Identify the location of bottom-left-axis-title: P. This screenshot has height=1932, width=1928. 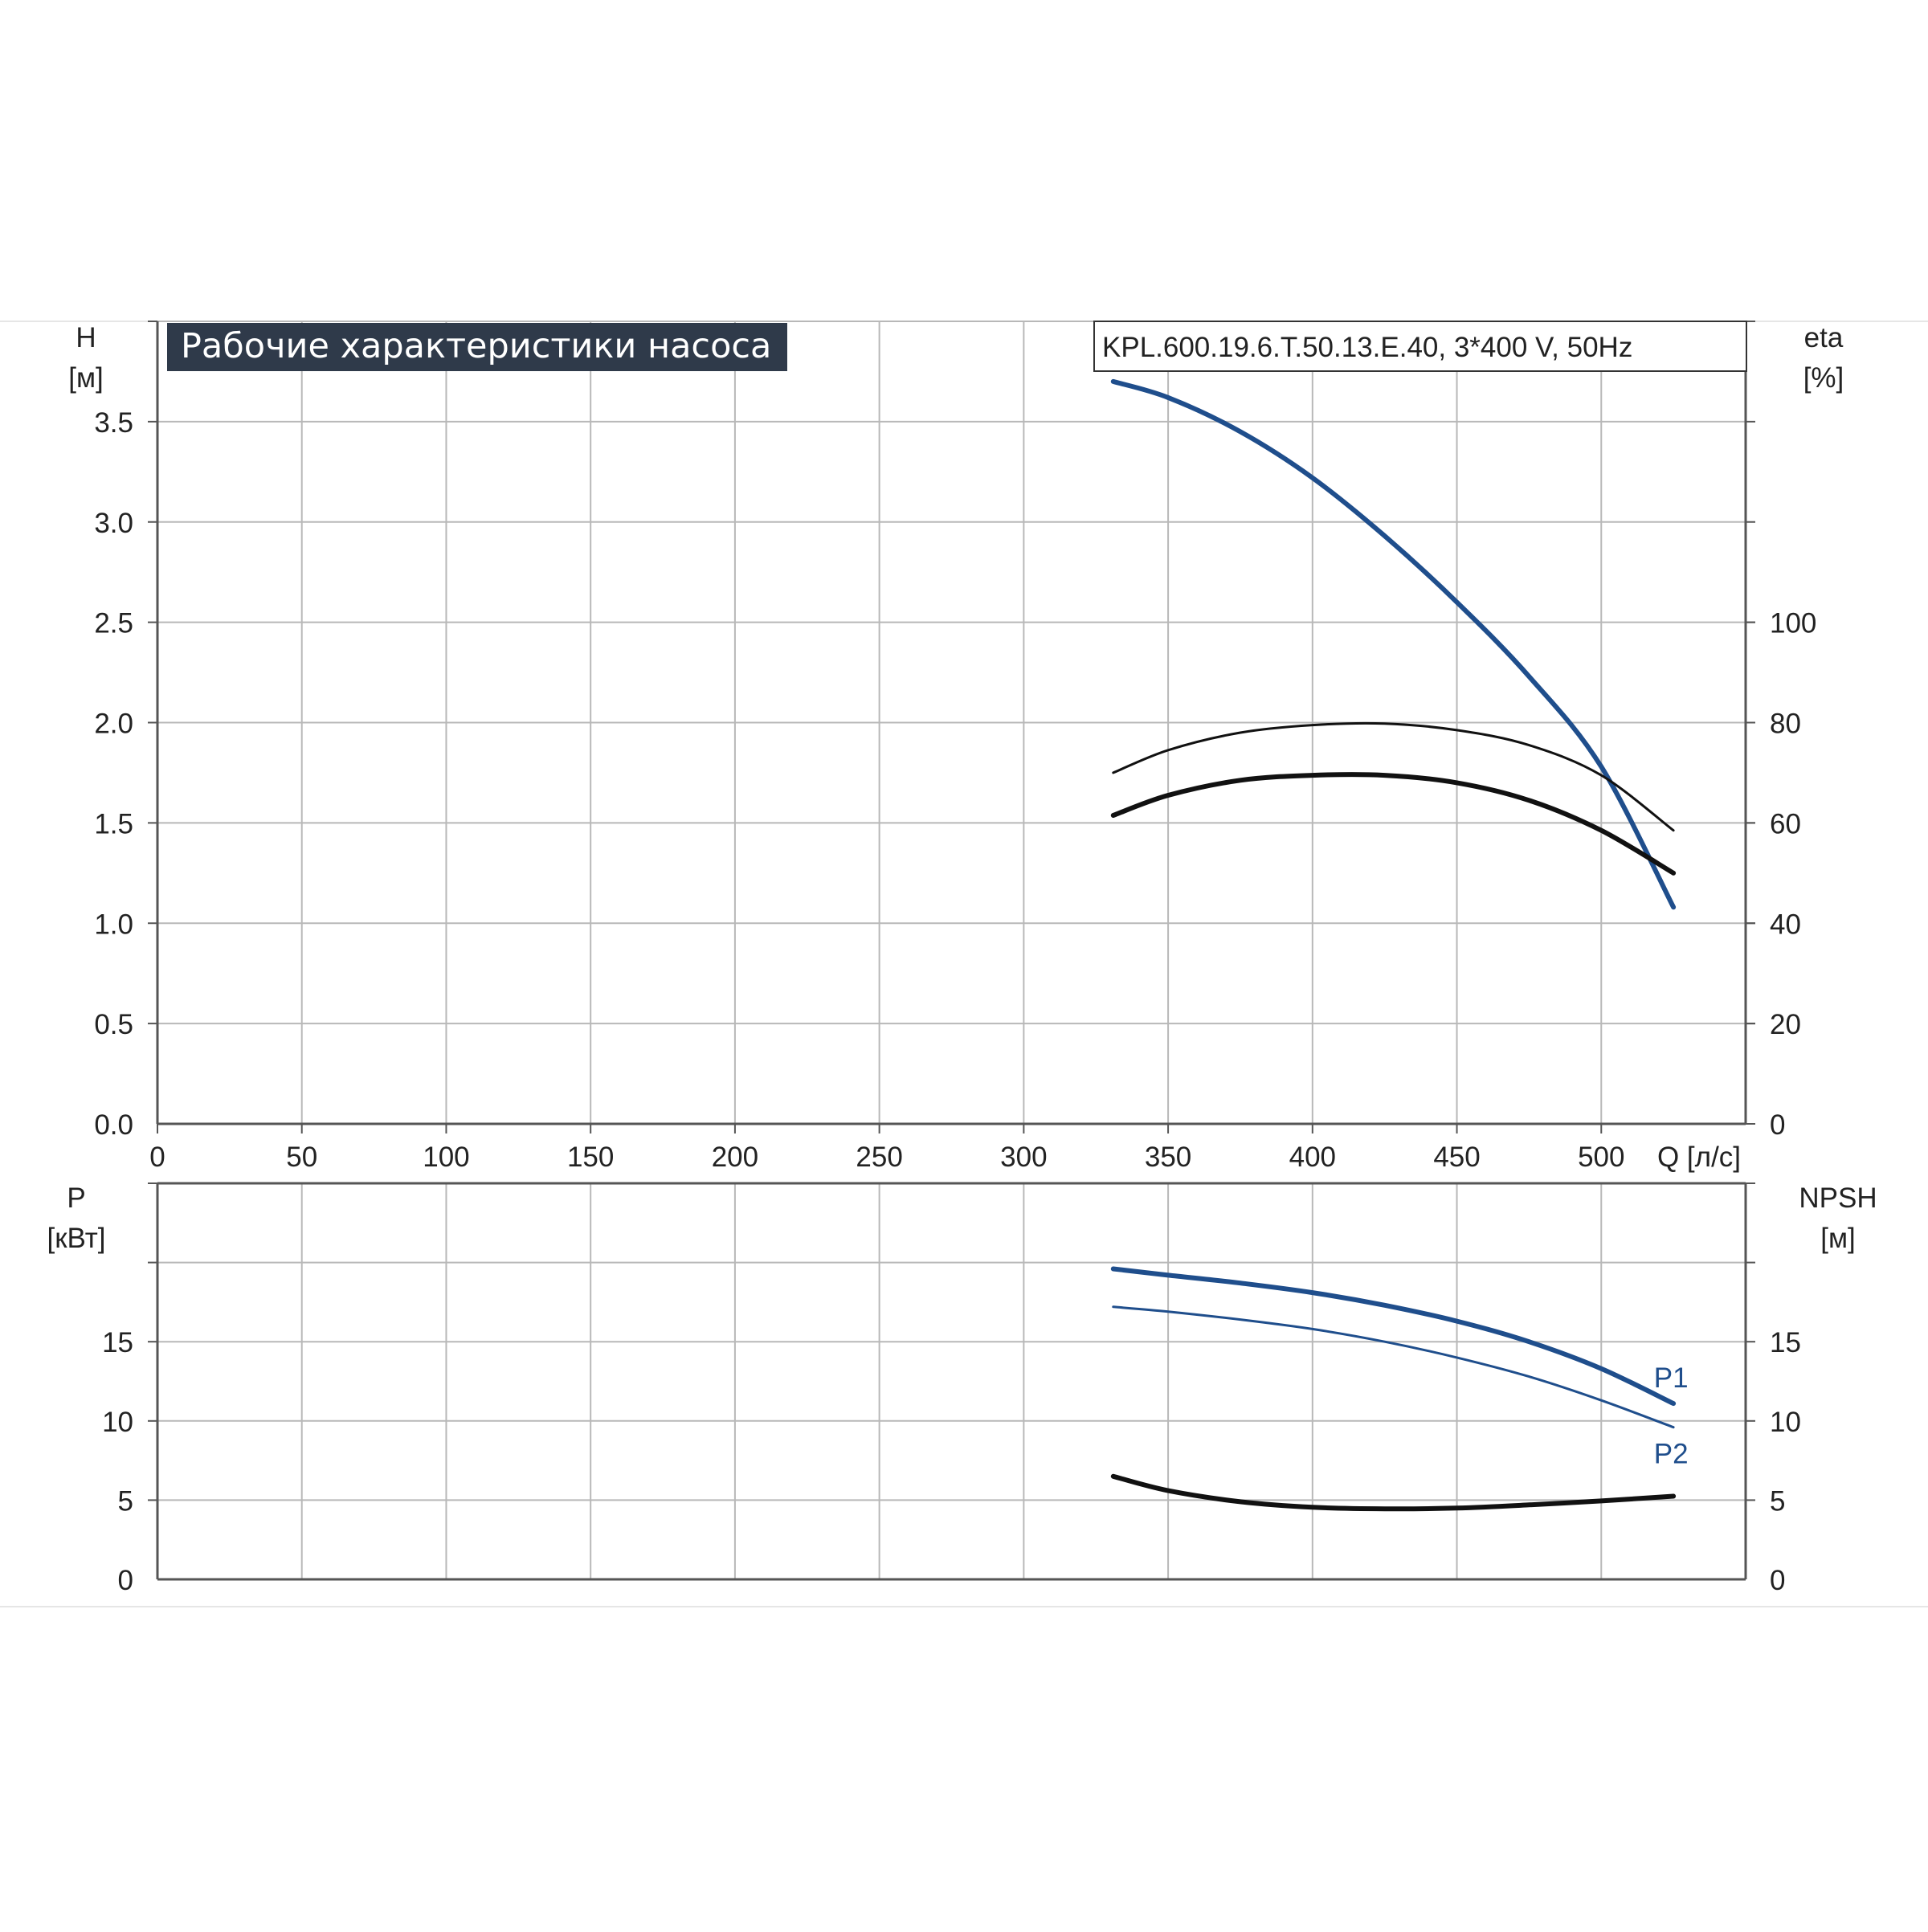
(76, 1198).